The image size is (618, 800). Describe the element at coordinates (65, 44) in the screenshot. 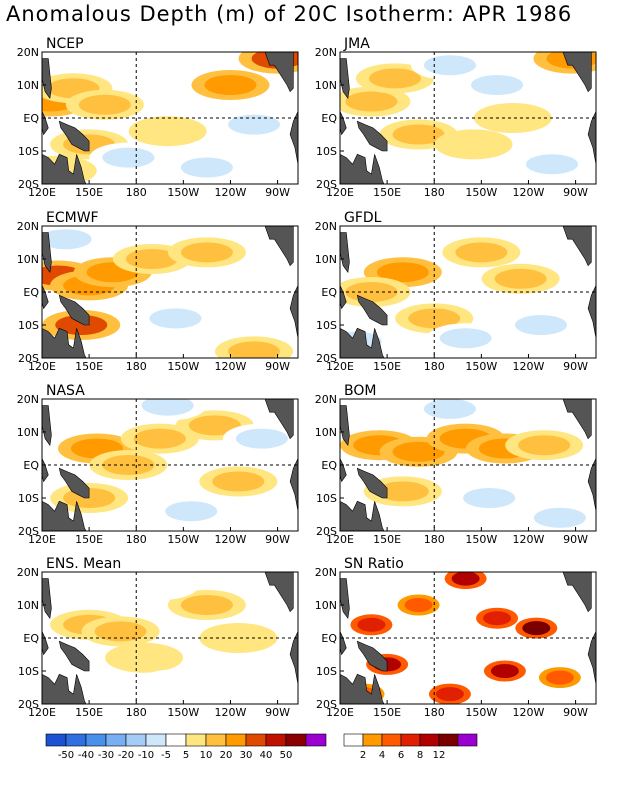

I see `panel-title: NCEP` at that location.